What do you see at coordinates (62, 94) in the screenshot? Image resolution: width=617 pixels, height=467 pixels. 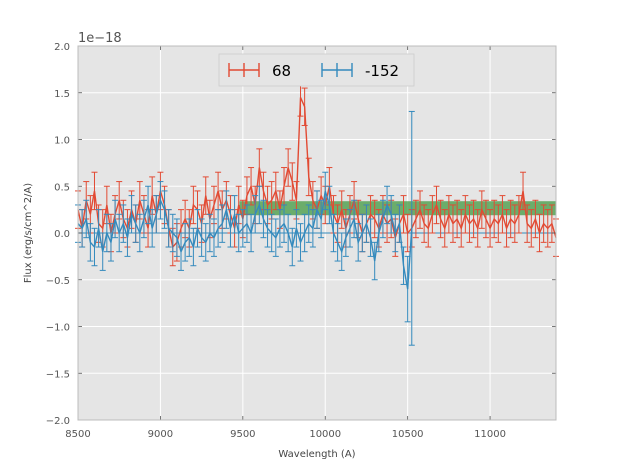 I see `y-tick-label: 1.5` at bounding box center [62, 94].